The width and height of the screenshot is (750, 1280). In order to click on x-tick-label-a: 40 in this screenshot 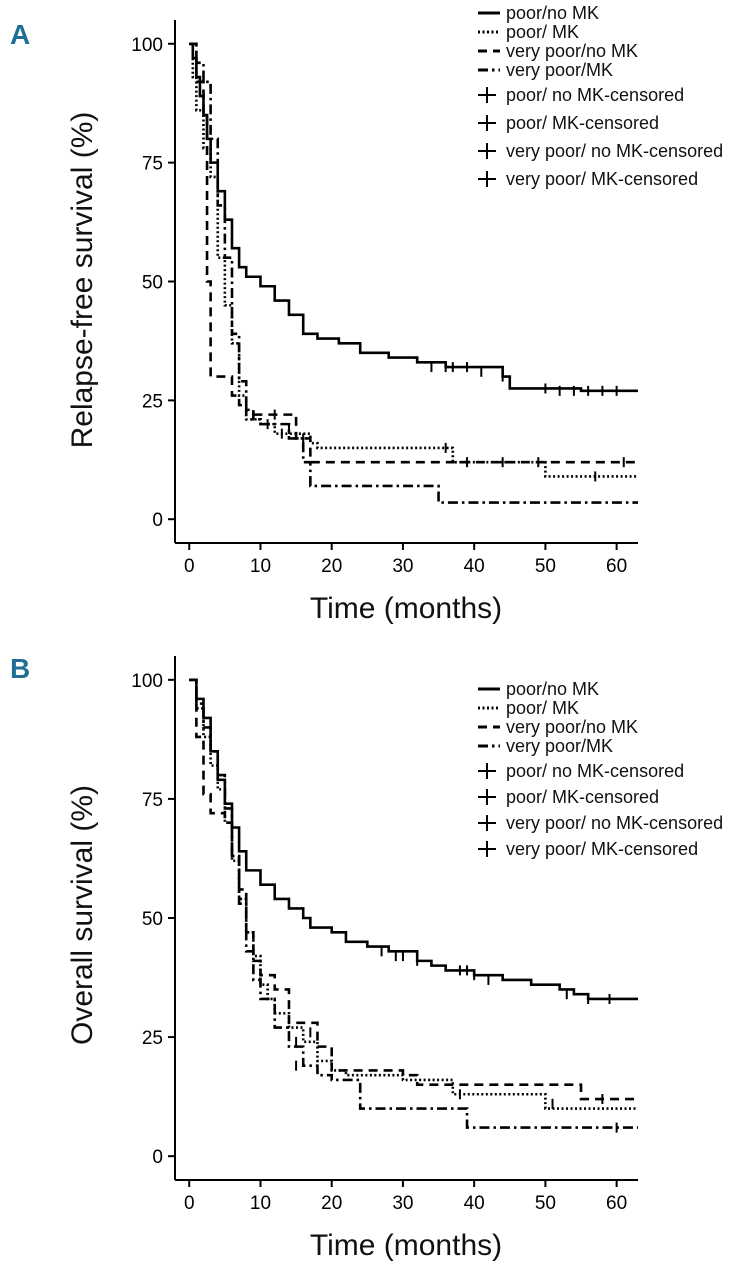, I will do `click(474, 566)`.